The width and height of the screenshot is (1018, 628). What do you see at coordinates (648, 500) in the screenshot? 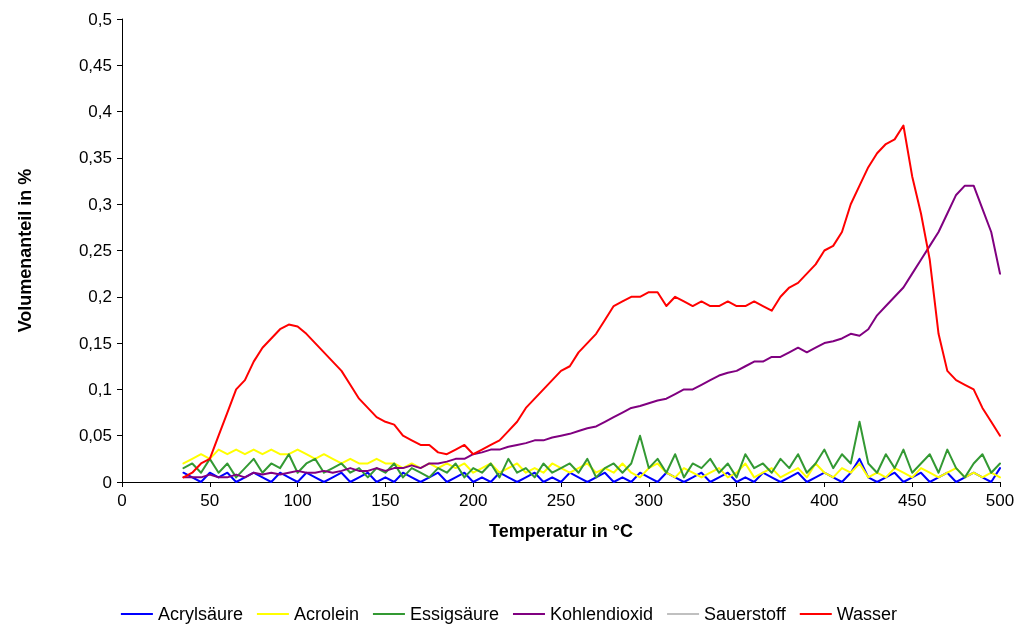
I see `x-tick-label: 300` at bounding box center [648, 500].